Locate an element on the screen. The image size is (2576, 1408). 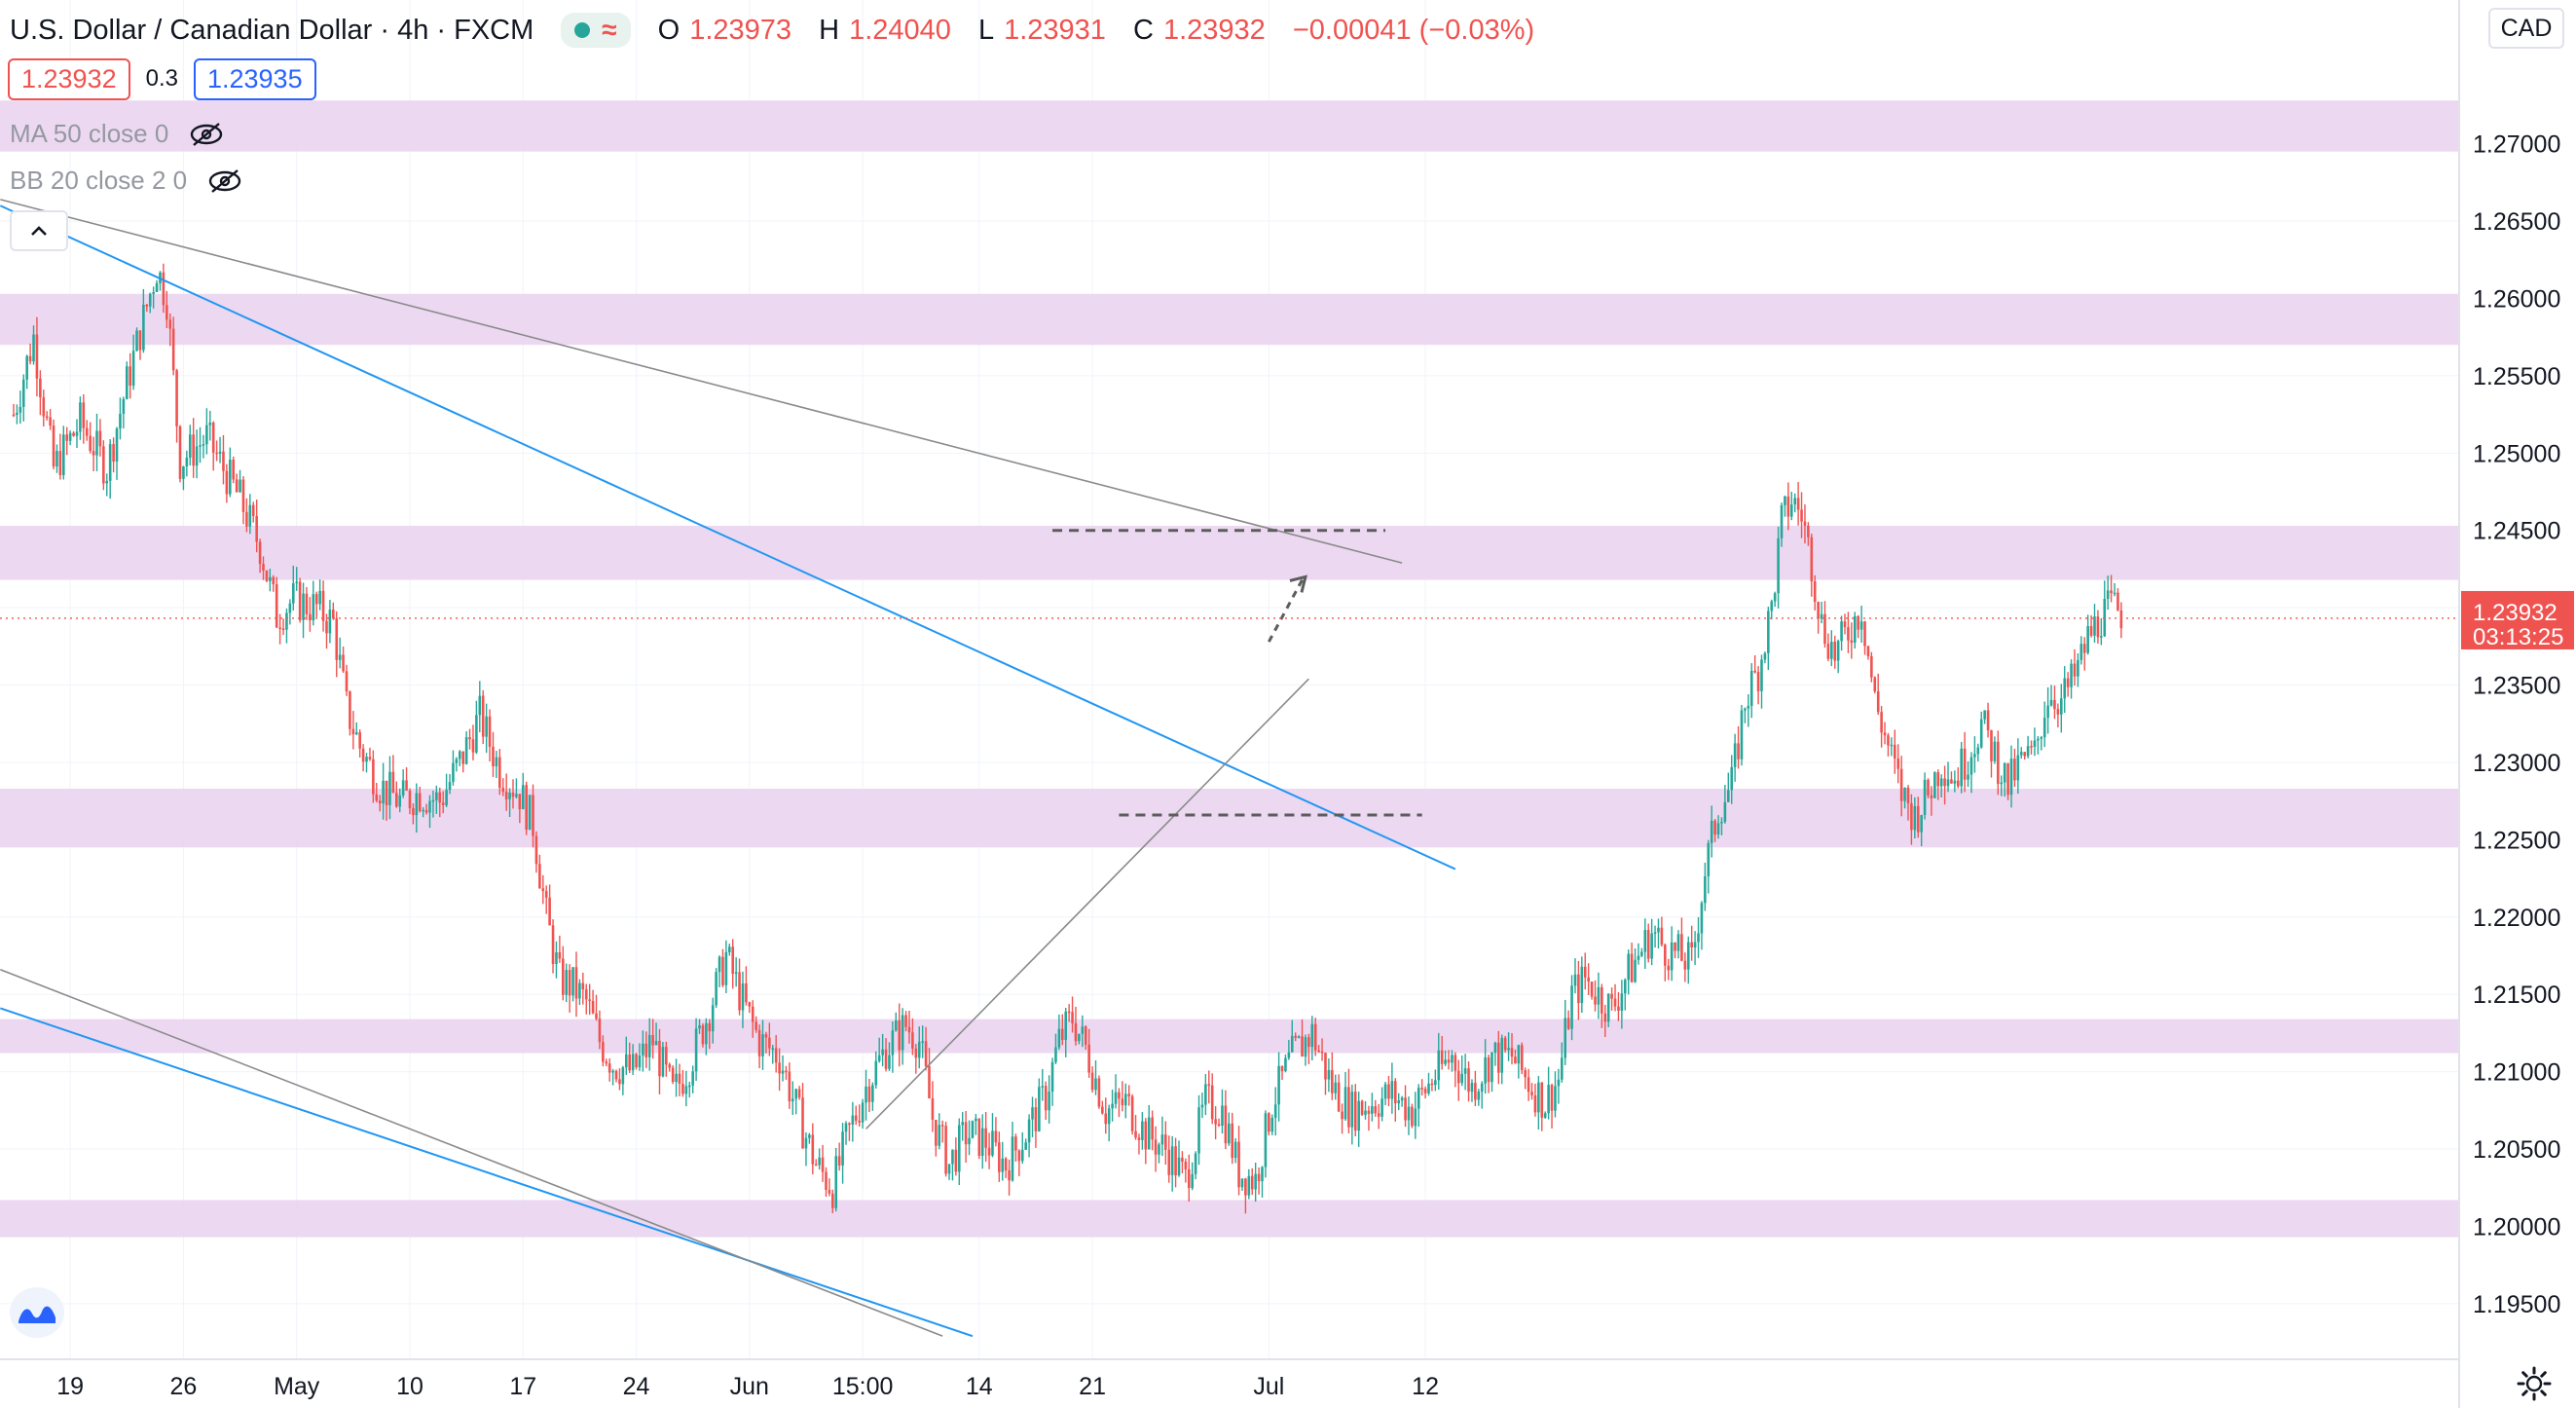
gray-trendline is located at coordinates (701, 381).